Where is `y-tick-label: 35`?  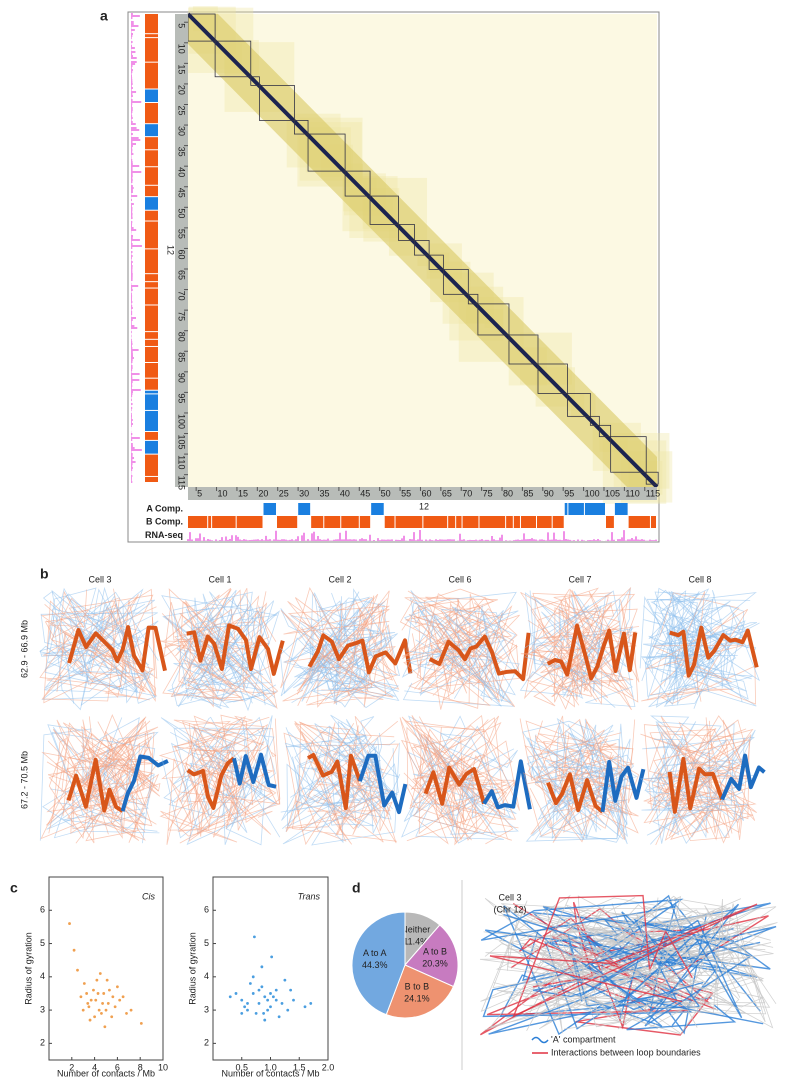
y-tick-label: 35 is located at coordinates (182, 152).